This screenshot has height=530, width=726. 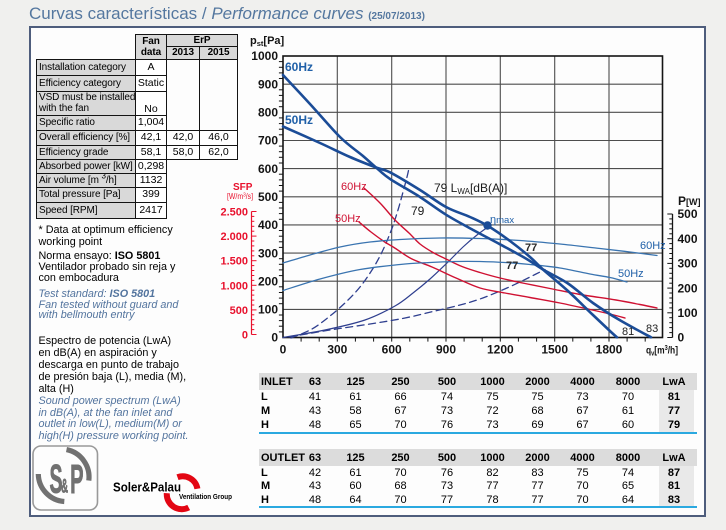 I want to click on svg-text: 1000, so click(x=264, y=56).